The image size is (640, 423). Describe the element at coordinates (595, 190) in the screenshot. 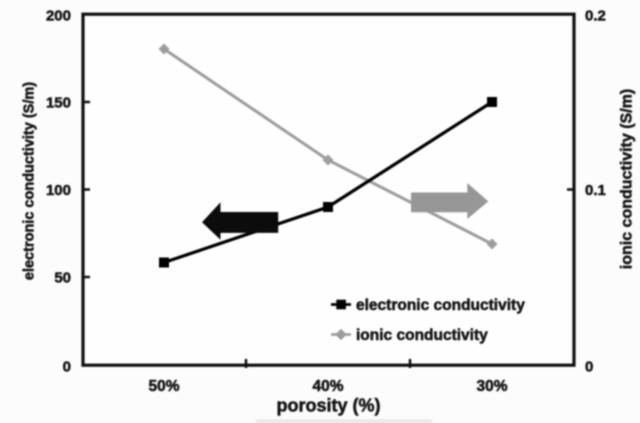

I see `svg-text: 0.1` at that location.